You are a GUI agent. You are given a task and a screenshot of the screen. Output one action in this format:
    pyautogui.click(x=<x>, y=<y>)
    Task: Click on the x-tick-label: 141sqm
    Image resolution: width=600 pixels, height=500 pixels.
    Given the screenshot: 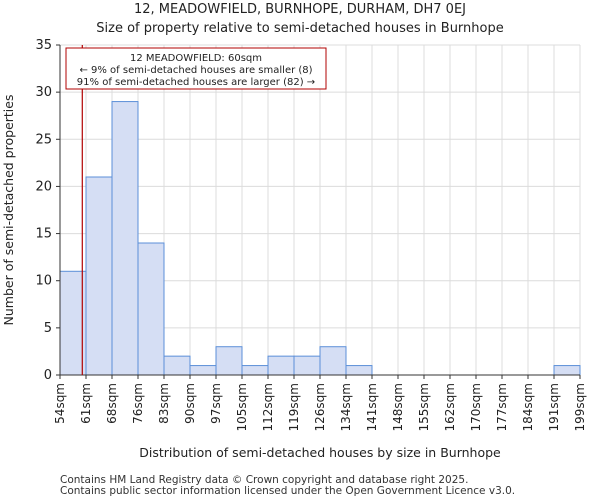 What is the action you would take?
    pyautogui.click(x=372, y=407)
    